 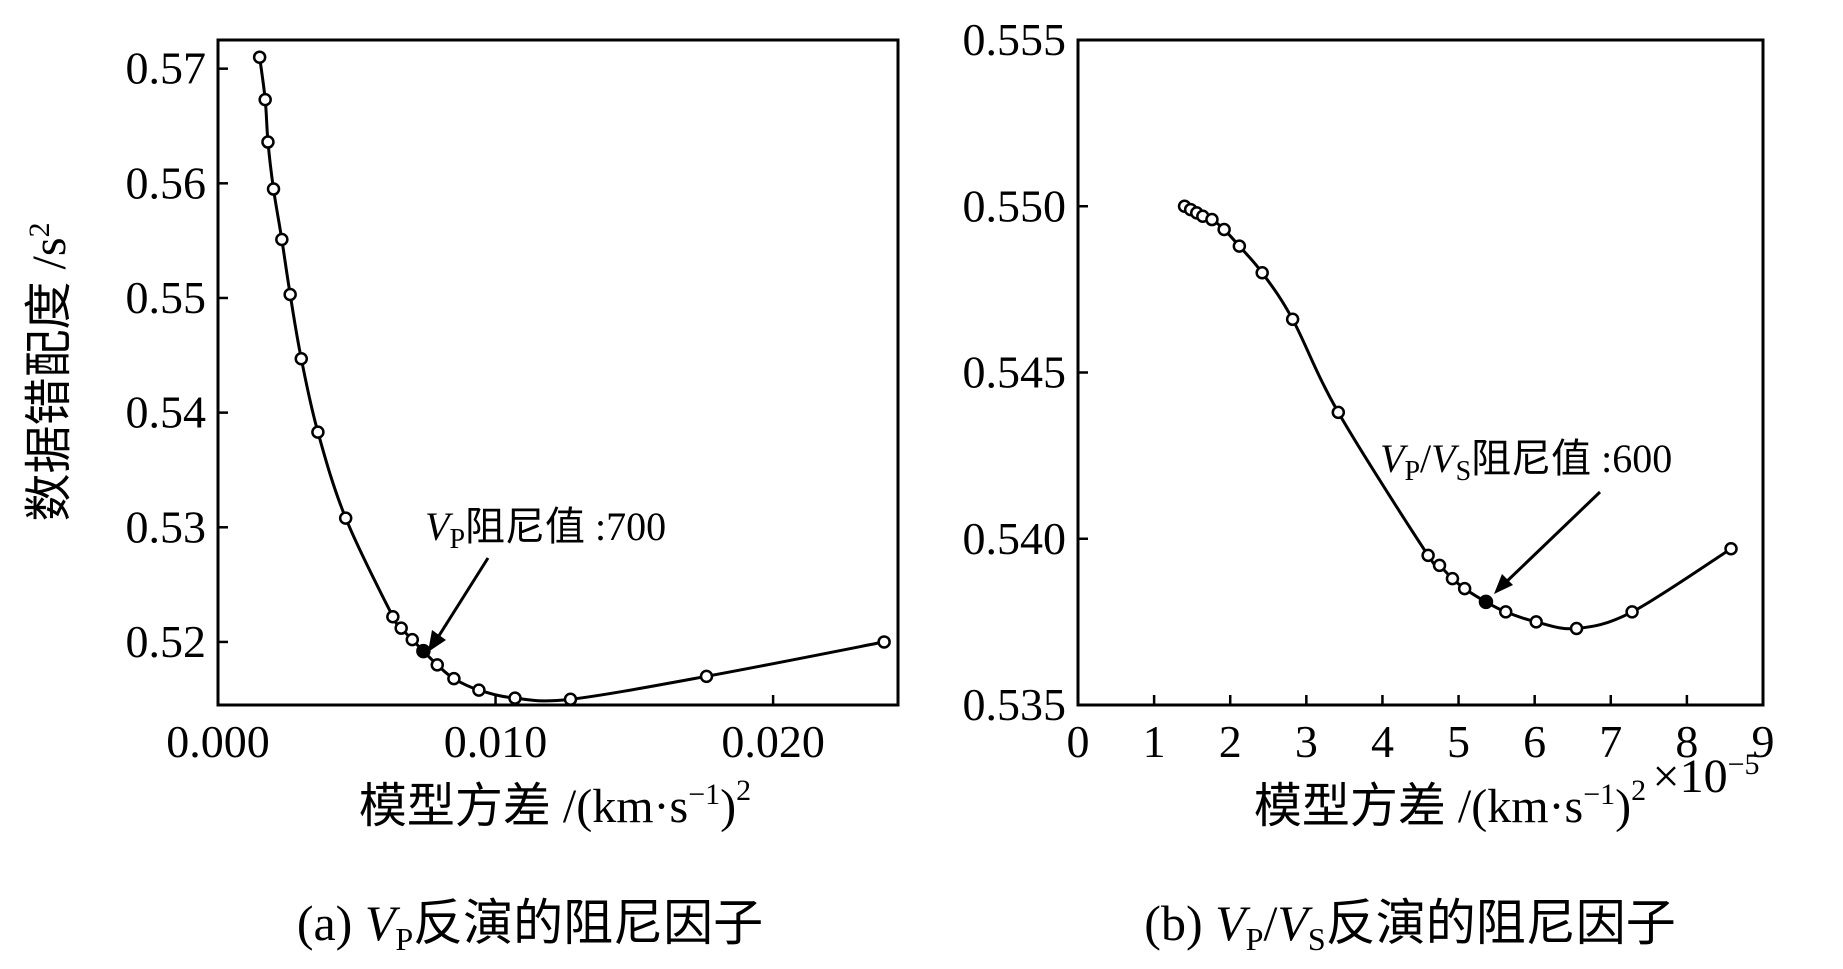 I want to click on panel-a-ytick-label: 0.57, so click(x=166, y=68).